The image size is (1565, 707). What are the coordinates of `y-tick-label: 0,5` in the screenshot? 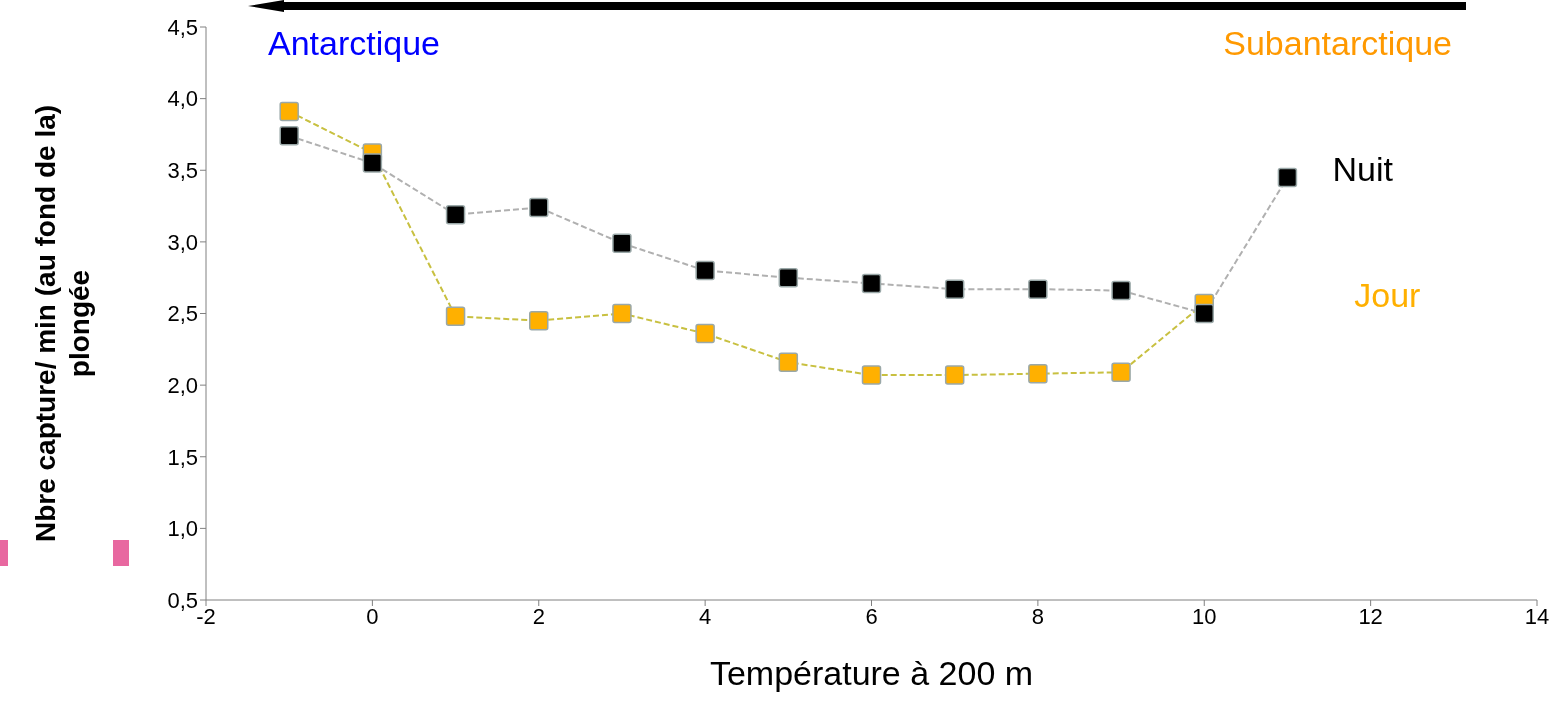 It's located at (182, 600).